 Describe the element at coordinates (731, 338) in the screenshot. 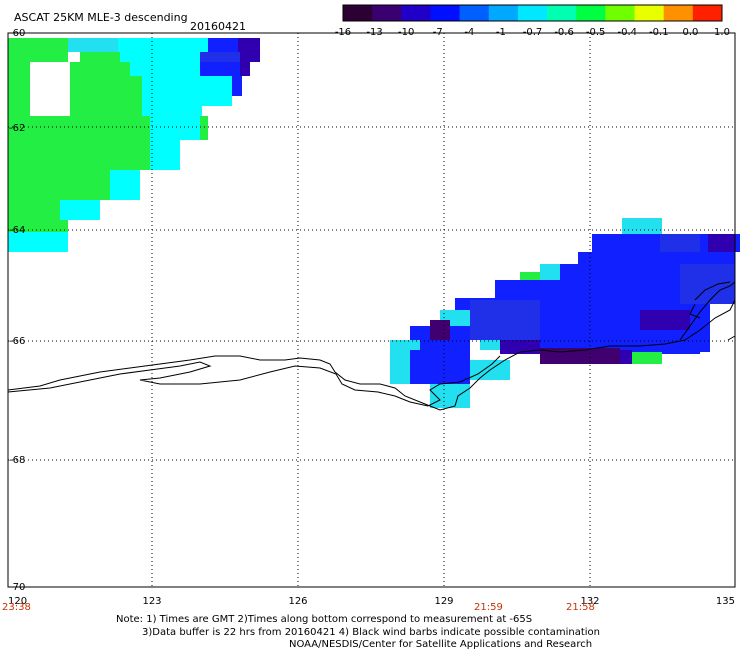

I see `coastline-east-tip` at that location.